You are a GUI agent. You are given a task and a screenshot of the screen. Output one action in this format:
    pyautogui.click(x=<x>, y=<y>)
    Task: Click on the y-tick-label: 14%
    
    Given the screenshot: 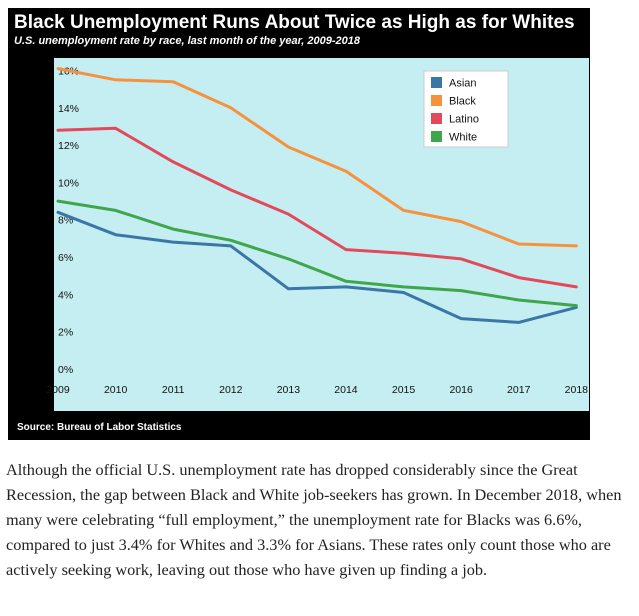 What is the action you would take?
    pyautogui.click(x=68, y=109)
    